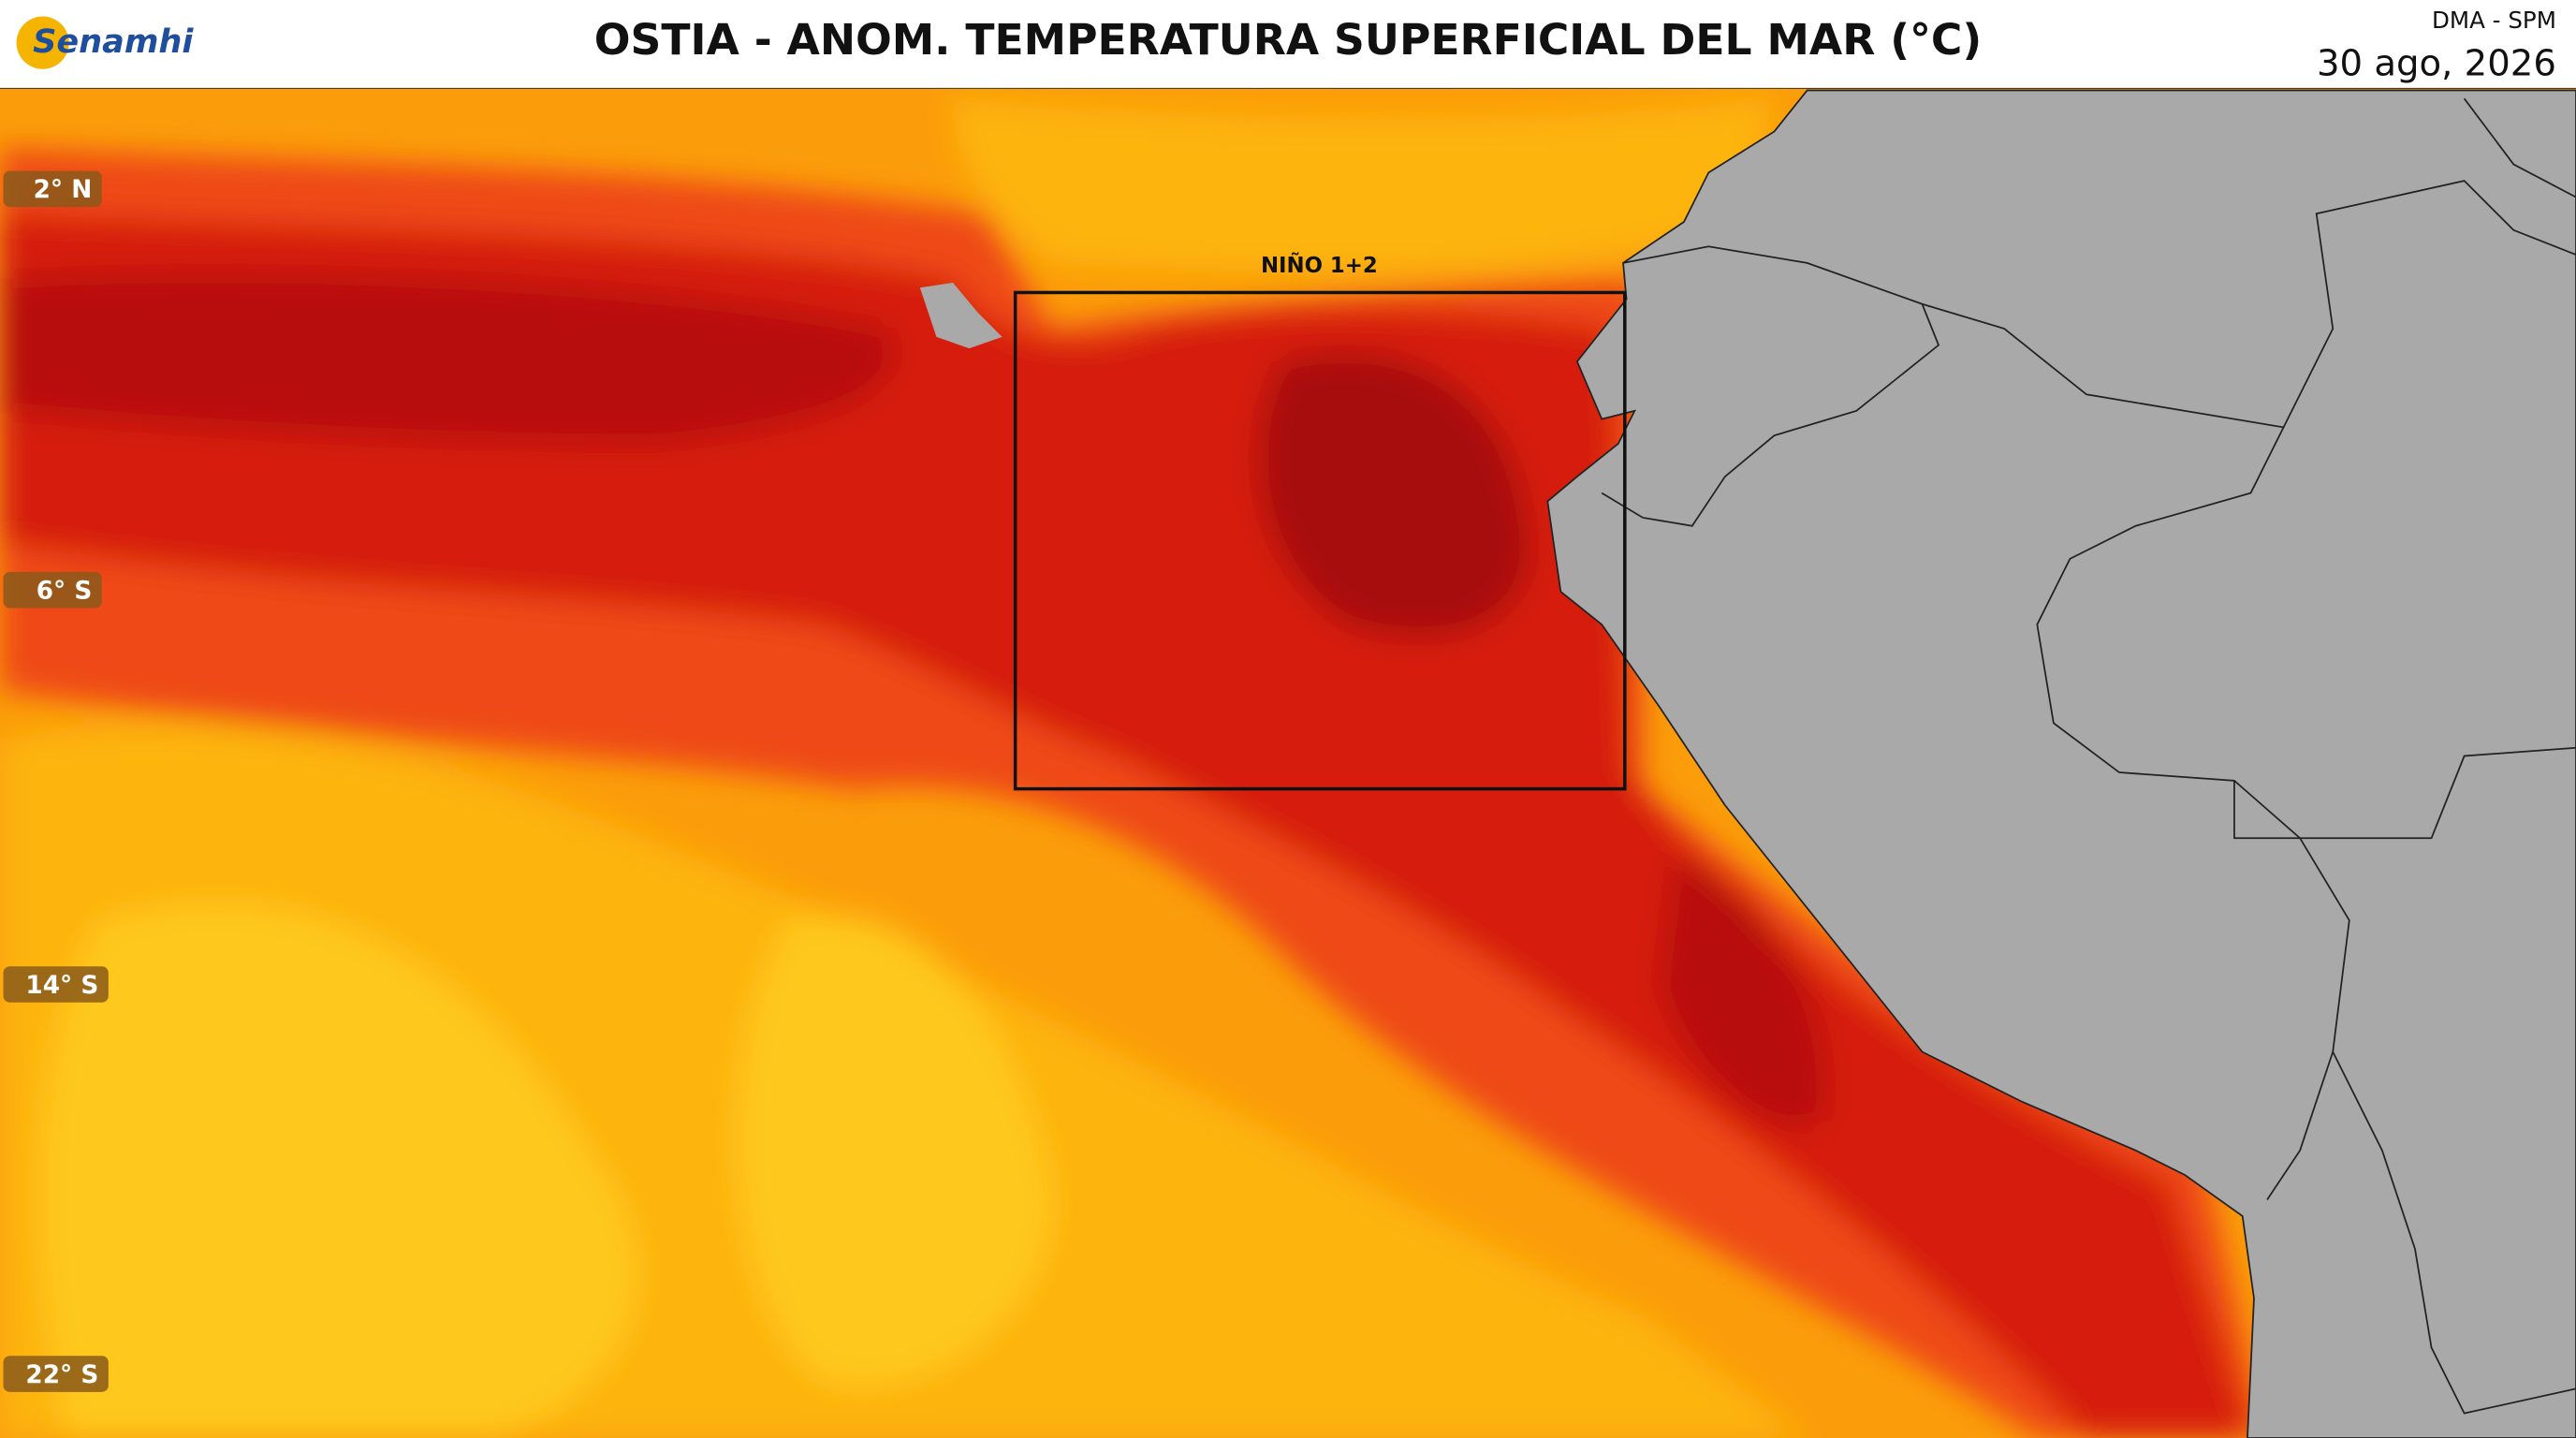 The height and width of the screenshot is (1438, 2576). Describe the element at coordinates (1319, 265) in the screenshot. I see `nino-region-label: NIÑO 1+2` at that location.